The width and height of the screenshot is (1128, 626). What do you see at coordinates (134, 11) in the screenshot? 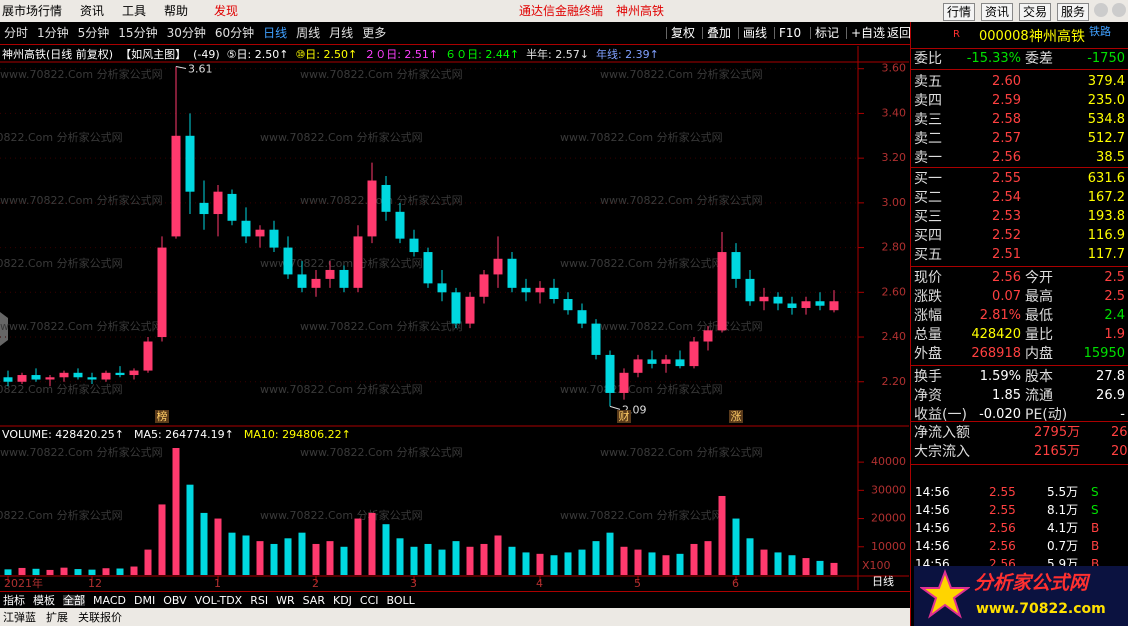
I see `menu-item: 工具` at bounding box center [134, 11].